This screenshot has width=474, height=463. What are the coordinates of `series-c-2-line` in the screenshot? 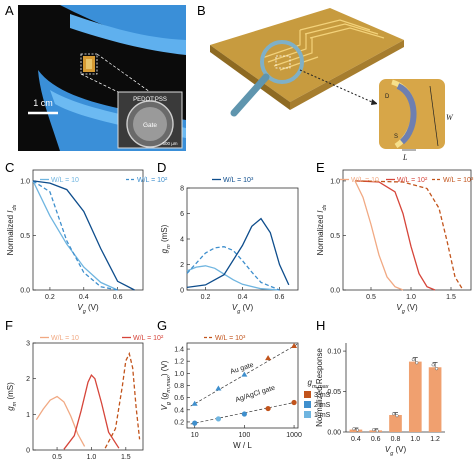 It's located at (75, 235).